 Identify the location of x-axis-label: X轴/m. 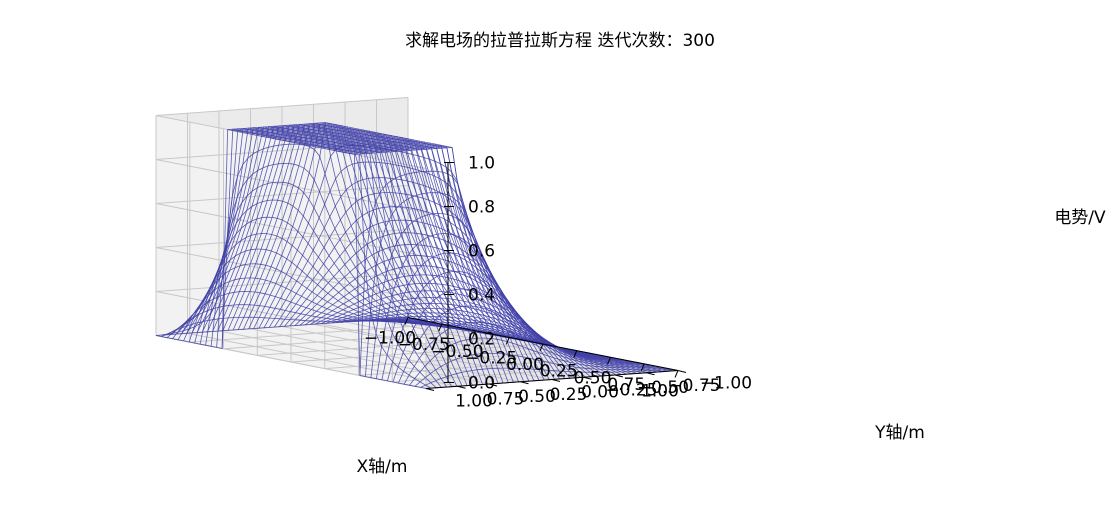
(382, 467).